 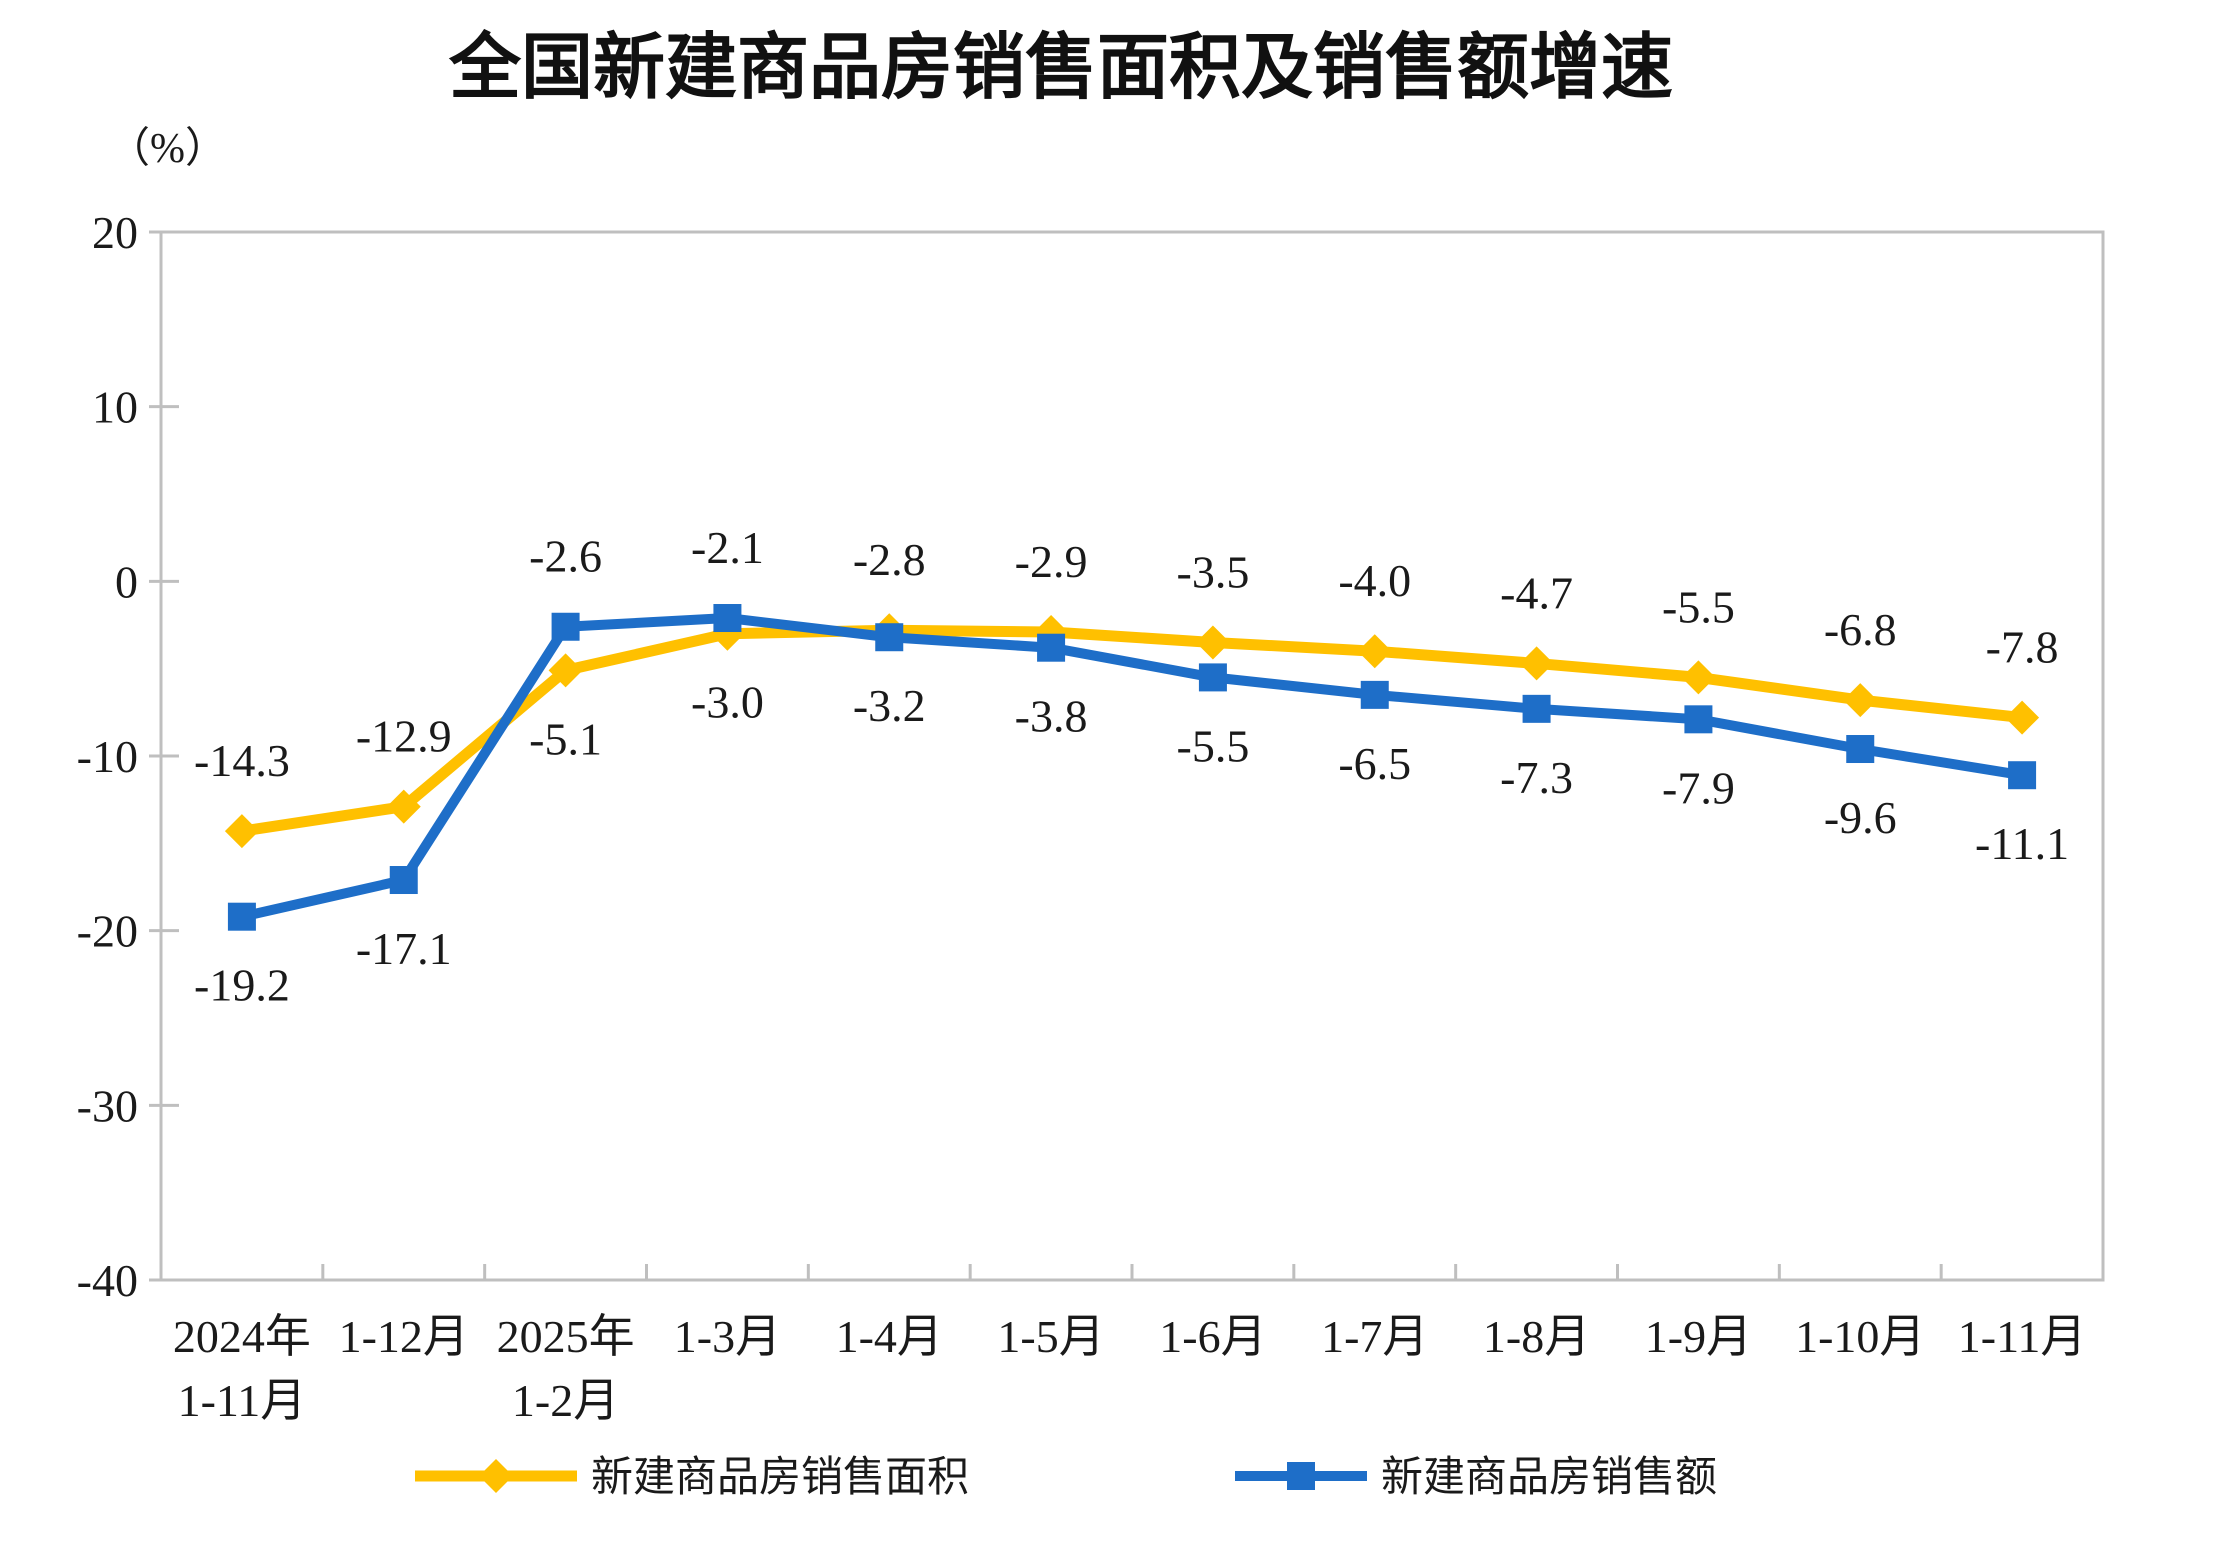 I want to click on legend-sales-area-marker, so click(x=496, y=1476).